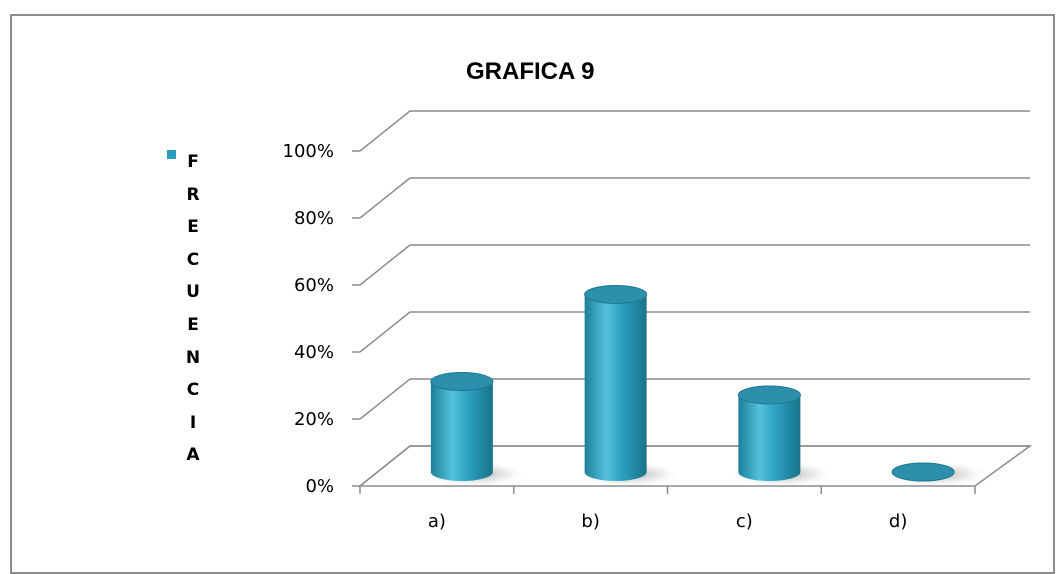 This screenshot has height=574, width=1061. Describe the element at coordinates (171, 154) in the screenshot. I see `legend-color-key` at that location.